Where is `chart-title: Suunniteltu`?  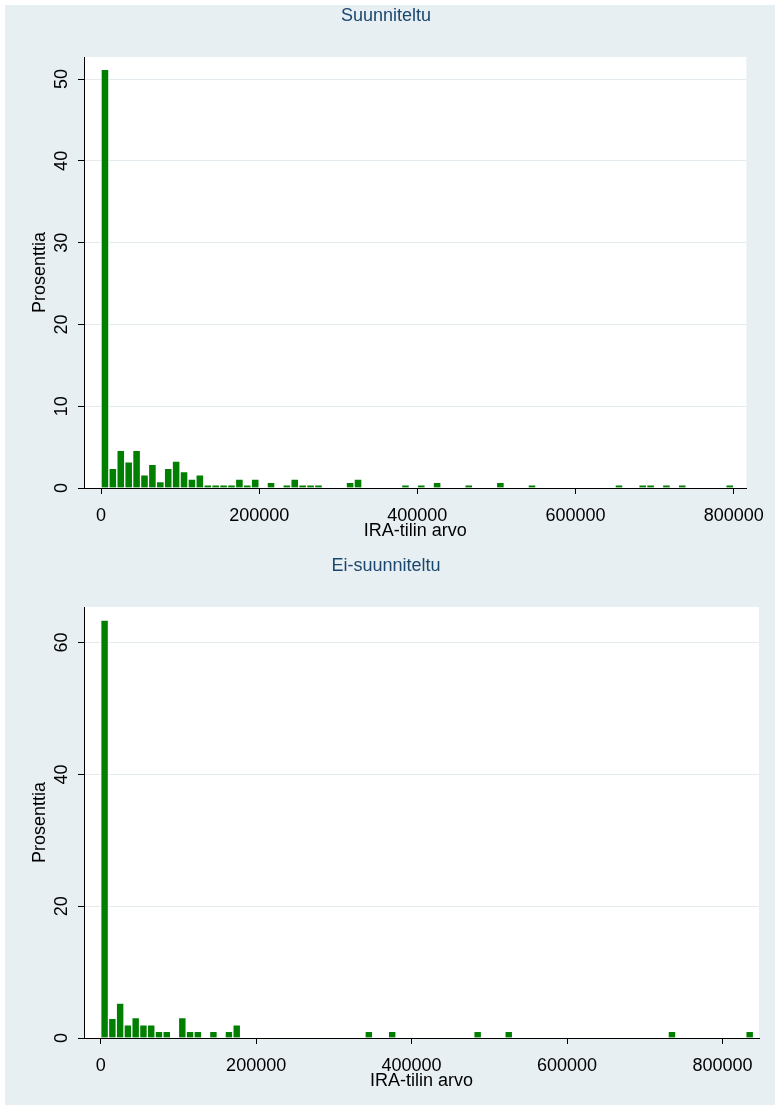
chart-title: Suunniteltu is located at coordinates (386, 14).